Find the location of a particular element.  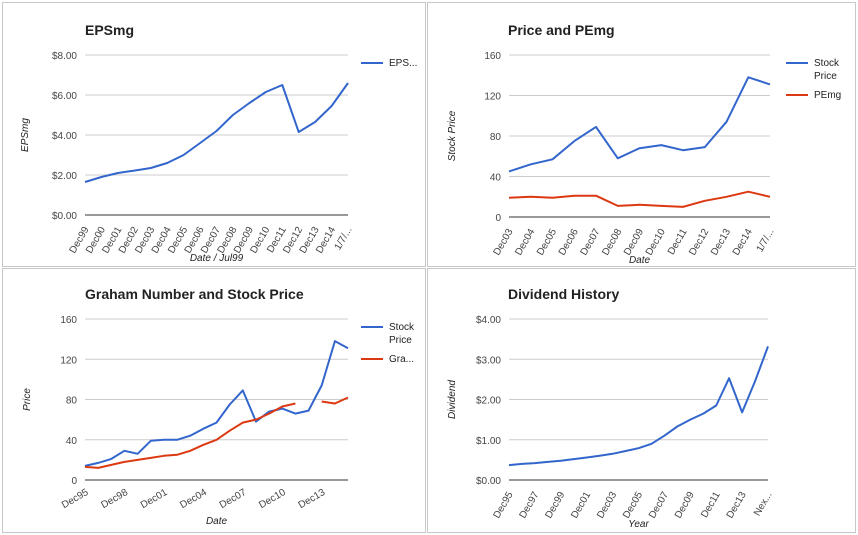

x-axis-title: Date / Jul99 is located at coordinates (217, 258).